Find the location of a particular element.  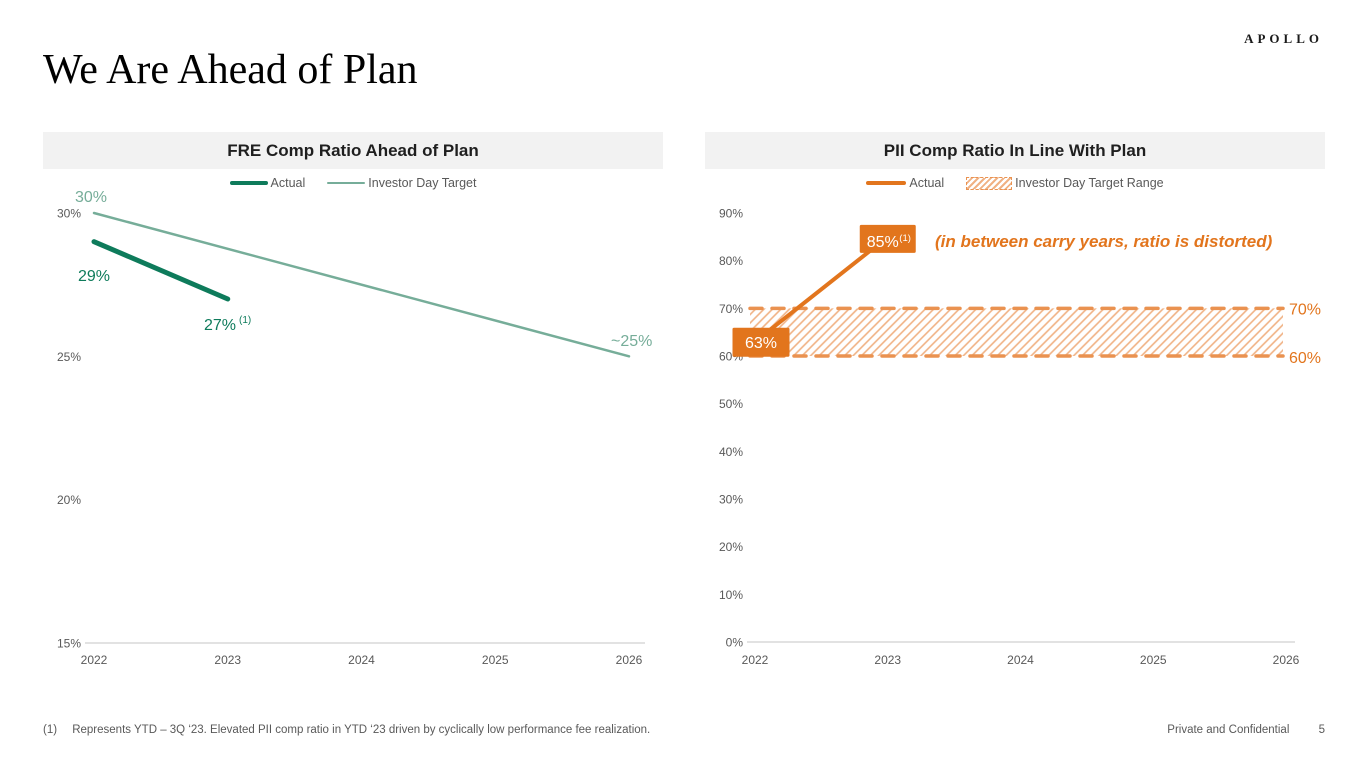

legend-item-target-range: Investor Day Target Range is located at coordinates (1065, 183).